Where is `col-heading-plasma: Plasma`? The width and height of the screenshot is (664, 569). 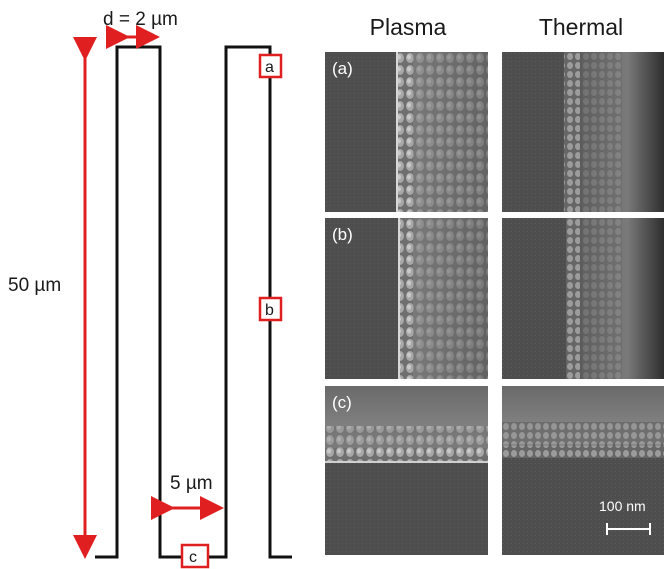
col-heading-plasma: Plasma is located at coordinates (408, 27).